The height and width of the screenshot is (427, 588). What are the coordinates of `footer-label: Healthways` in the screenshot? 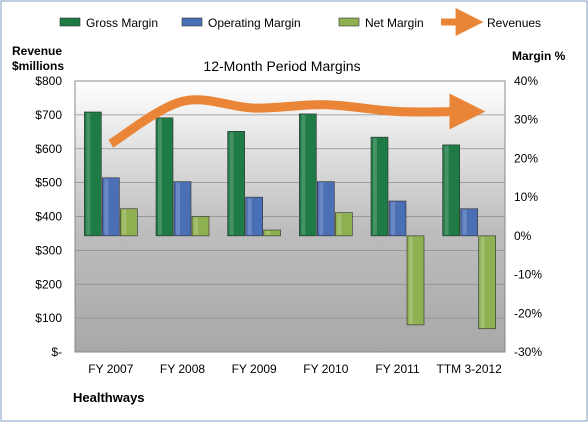 It's located at (109, 397).